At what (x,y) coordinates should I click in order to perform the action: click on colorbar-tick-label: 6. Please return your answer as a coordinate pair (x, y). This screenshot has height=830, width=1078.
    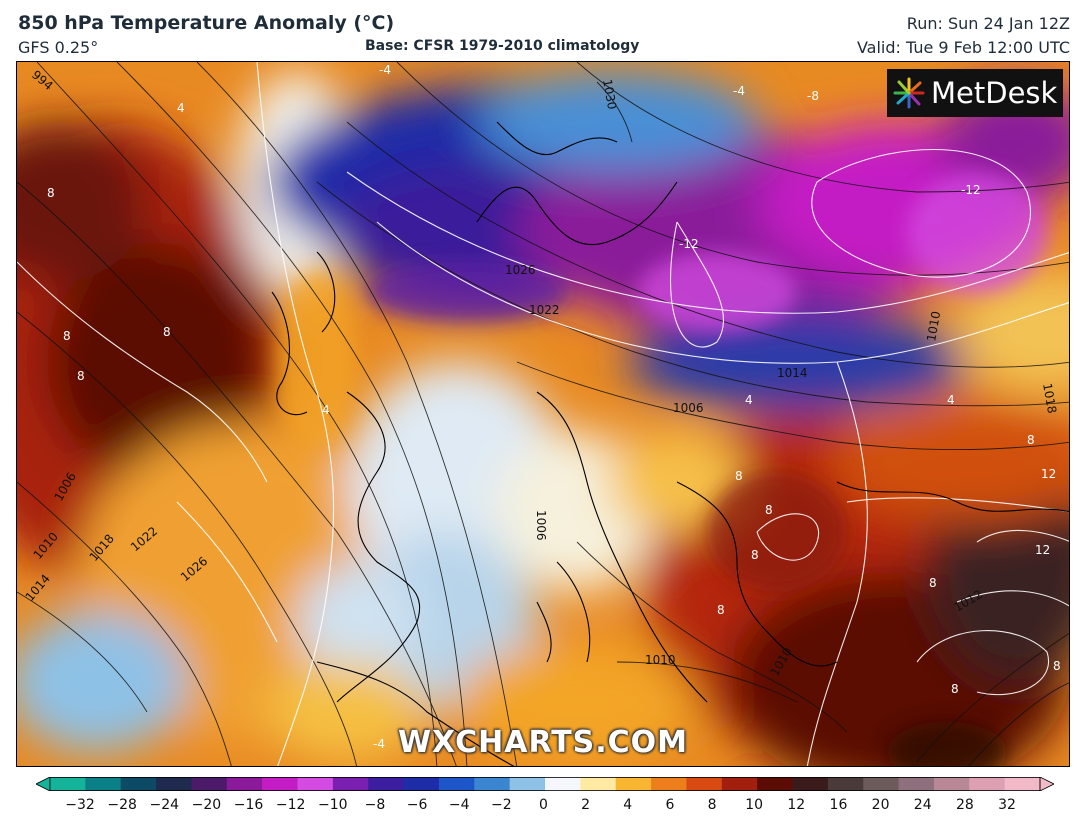
    Looking at the image, I should click on (670, 805).